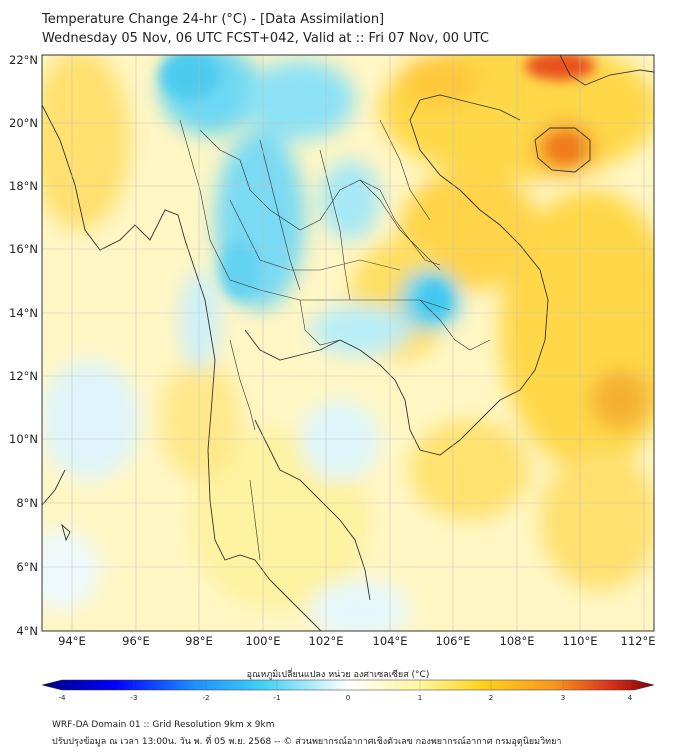 This screenshot has height=756, width=676. I want to click on colorbar-tick: -4, so click(63, 698).